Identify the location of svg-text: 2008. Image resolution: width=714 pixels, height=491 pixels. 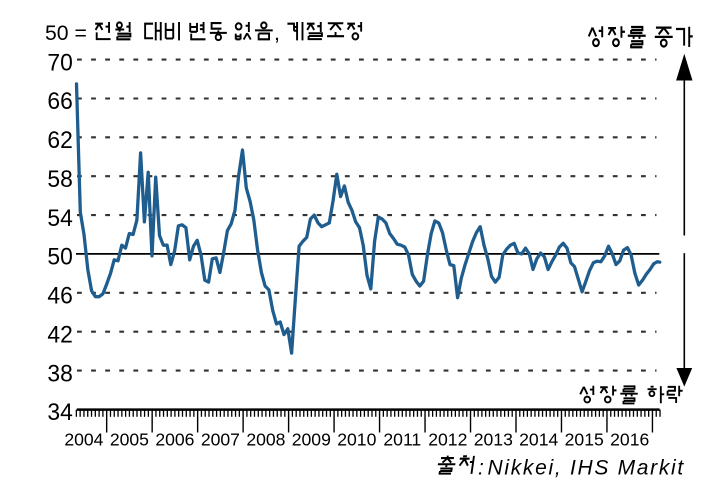
(265, 440).